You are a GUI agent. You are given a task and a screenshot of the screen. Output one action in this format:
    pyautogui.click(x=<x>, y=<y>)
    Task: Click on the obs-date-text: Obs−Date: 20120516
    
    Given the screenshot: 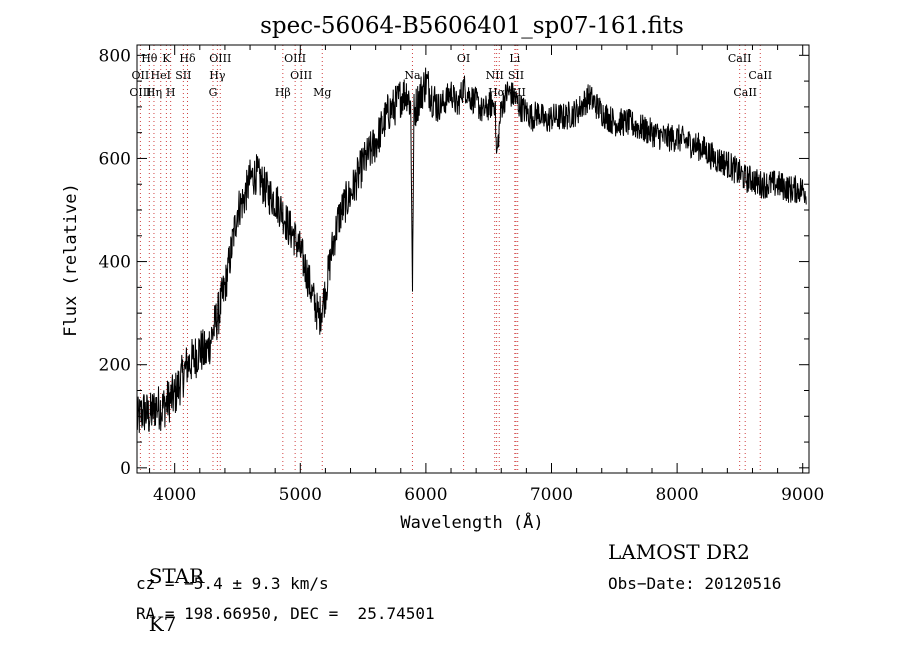 What is the action you would take?
    pyautogui.click(x=695, y=583)
    